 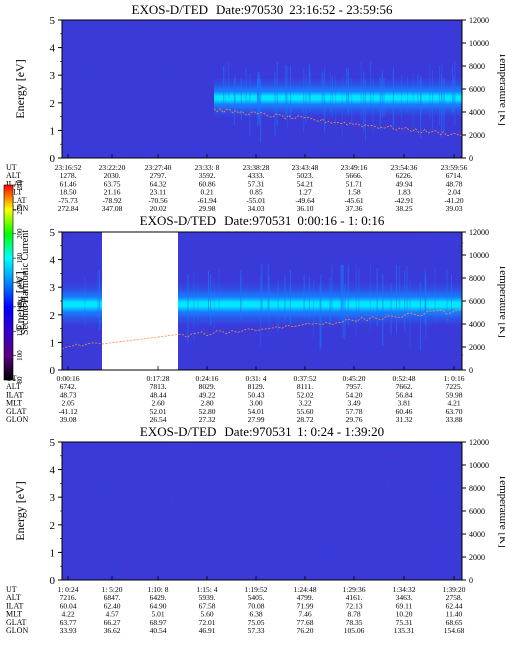 I want to click on table-cell: 23:54:36, so click(x=404, y=167).